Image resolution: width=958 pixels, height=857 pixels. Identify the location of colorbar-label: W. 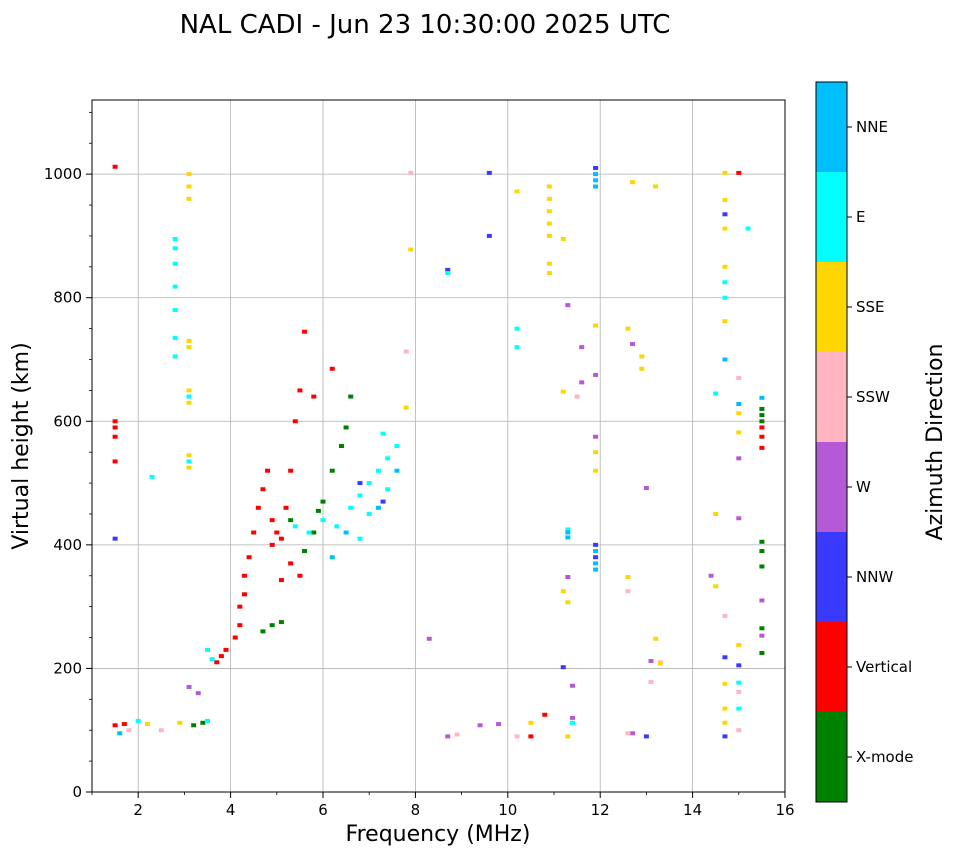
(863, 487).